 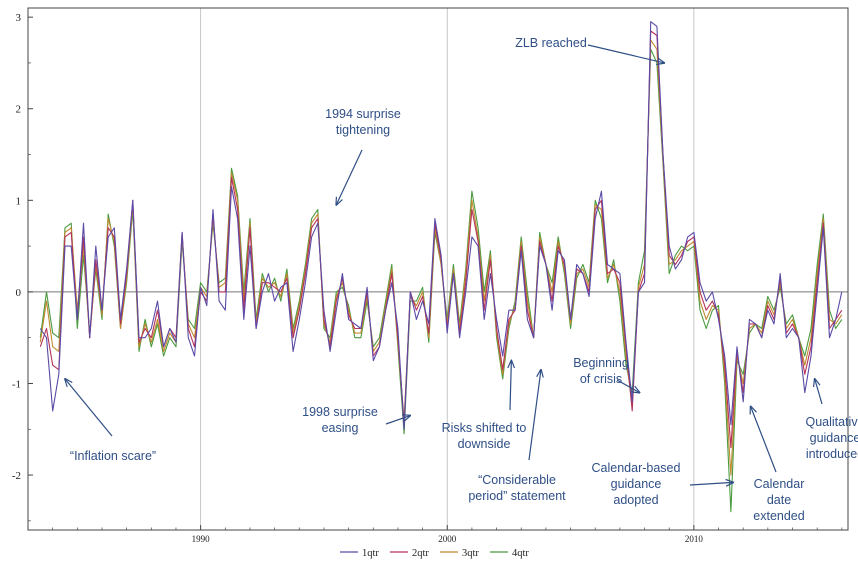 I want to click on legend-label-4qtr: 4qtr, so click(x=520, y=553).